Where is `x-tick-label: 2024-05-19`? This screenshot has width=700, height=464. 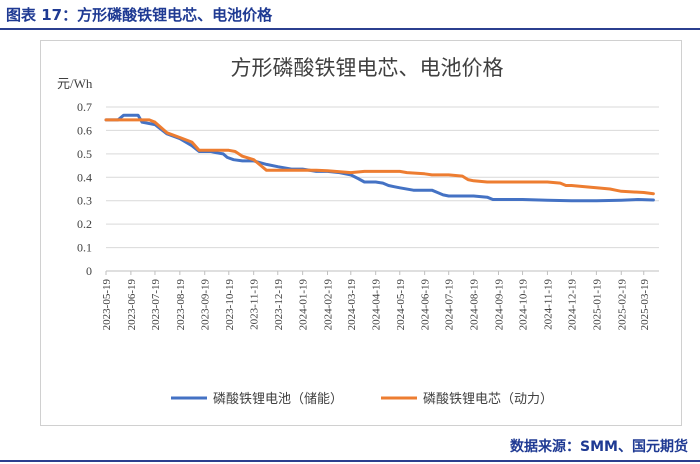
x-tick-label: 2024-05-19 is located at coordinates (401, 305).